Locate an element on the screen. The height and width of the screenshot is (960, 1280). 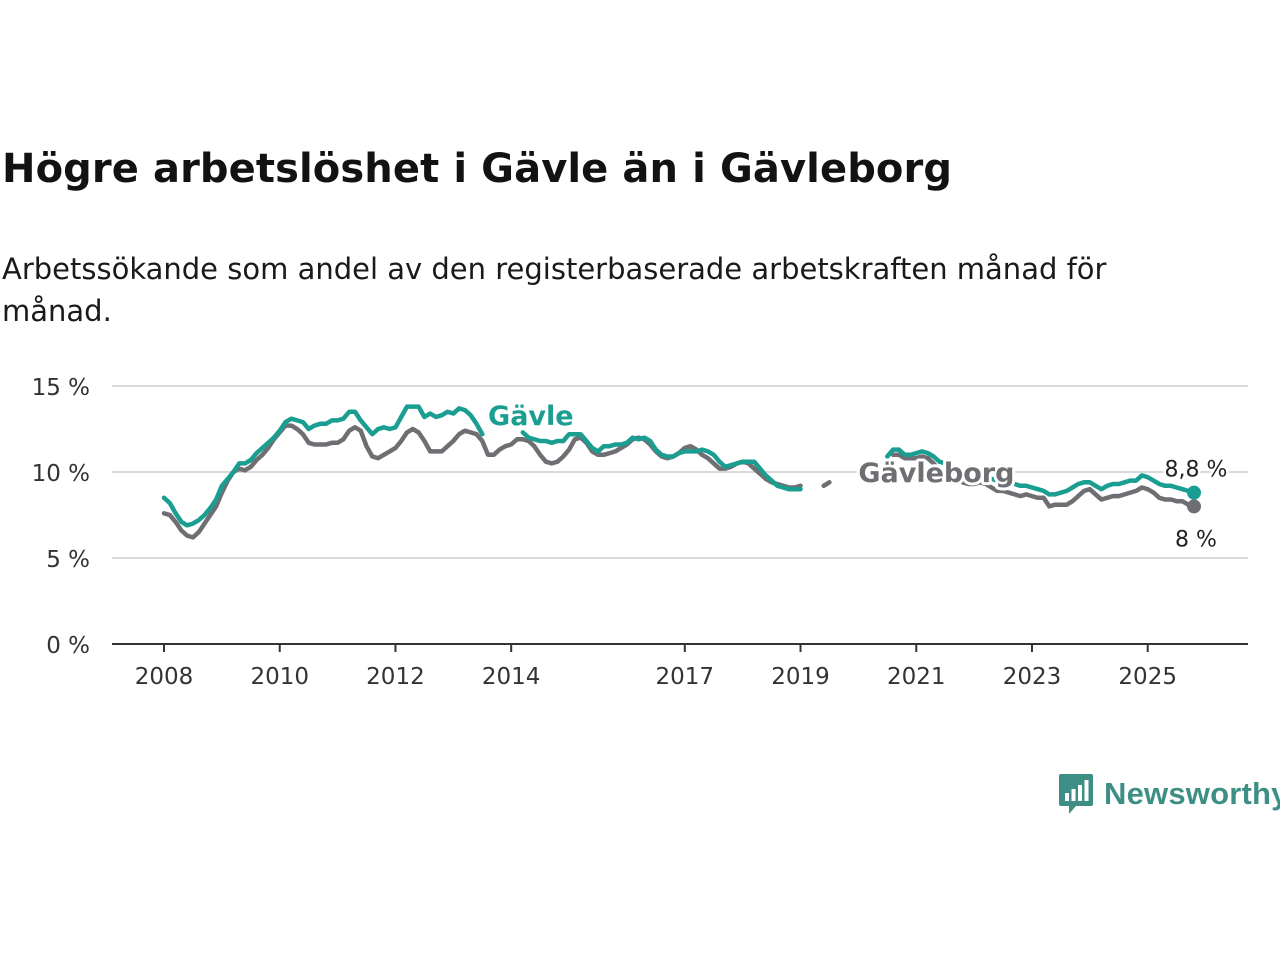
x-tick-label: 2010 is located at coordinates (279, 677).